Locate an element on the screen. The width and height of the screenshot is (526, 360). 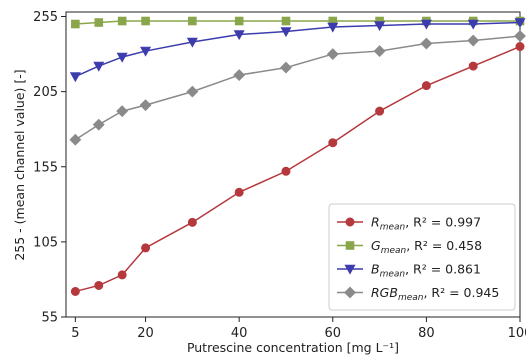
x-tick-label: 100 is located at coordinates (517, 333).